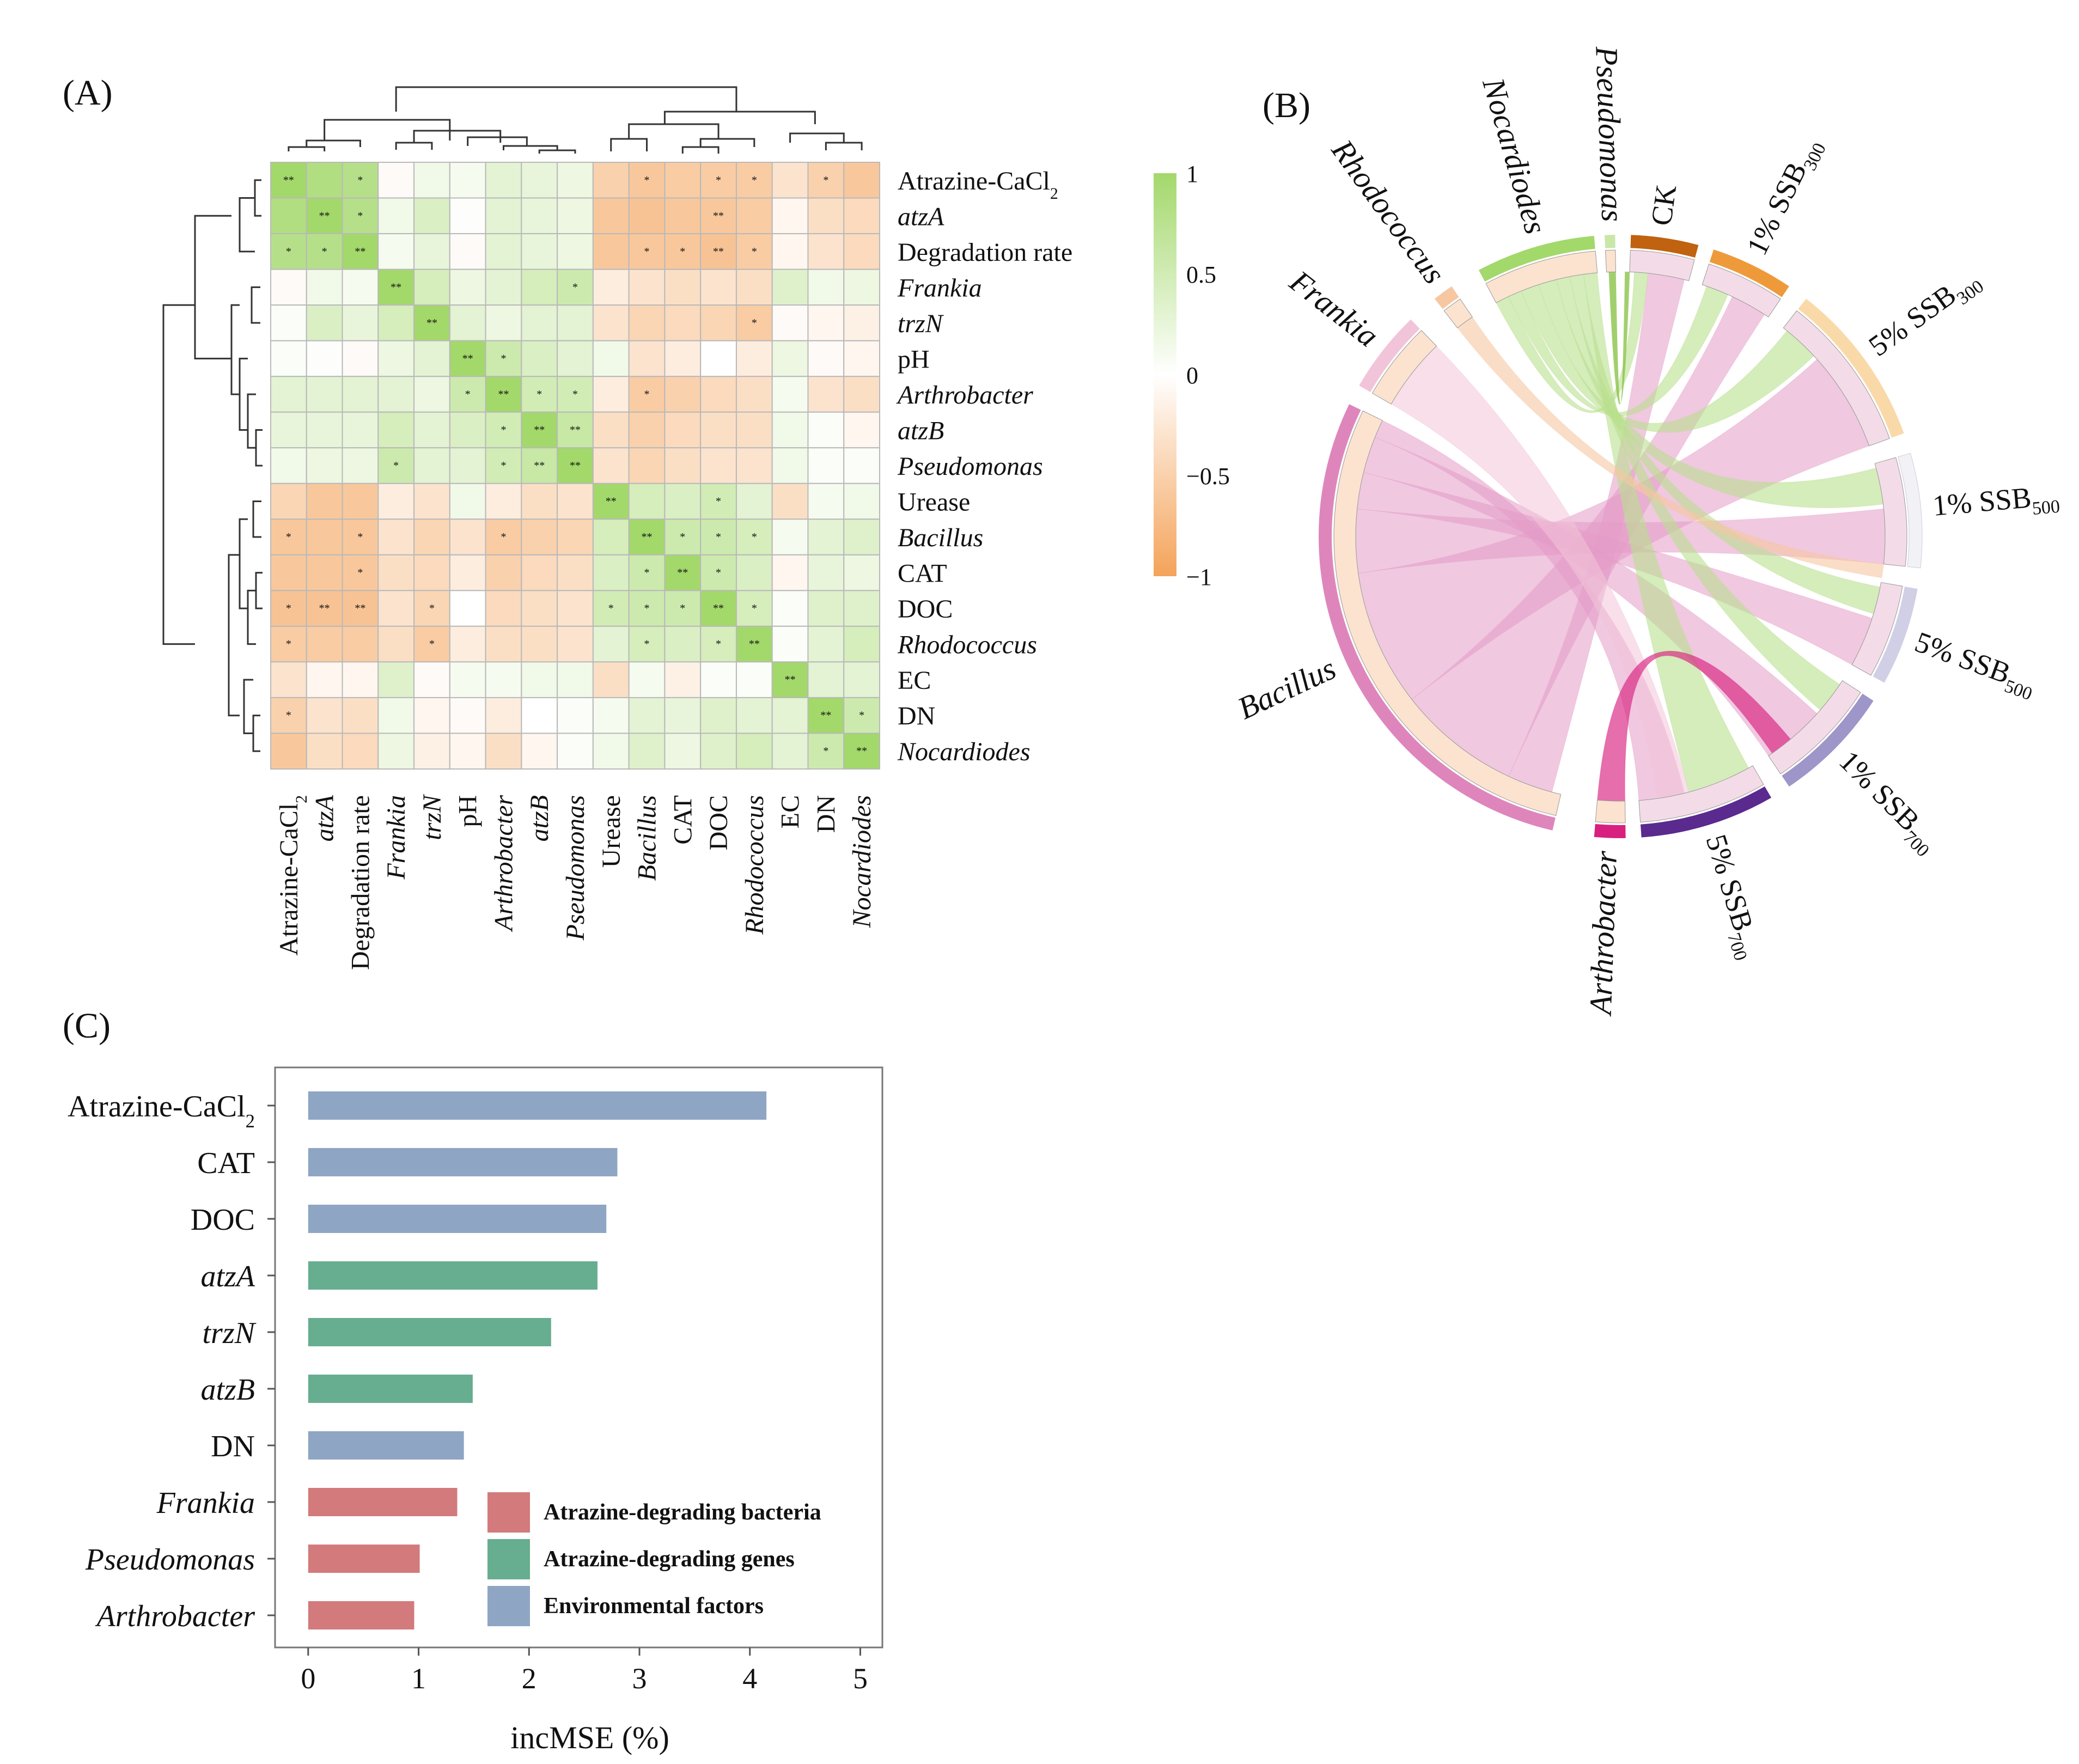  I want to click on colorbar-gradient, so click(1165, 374).